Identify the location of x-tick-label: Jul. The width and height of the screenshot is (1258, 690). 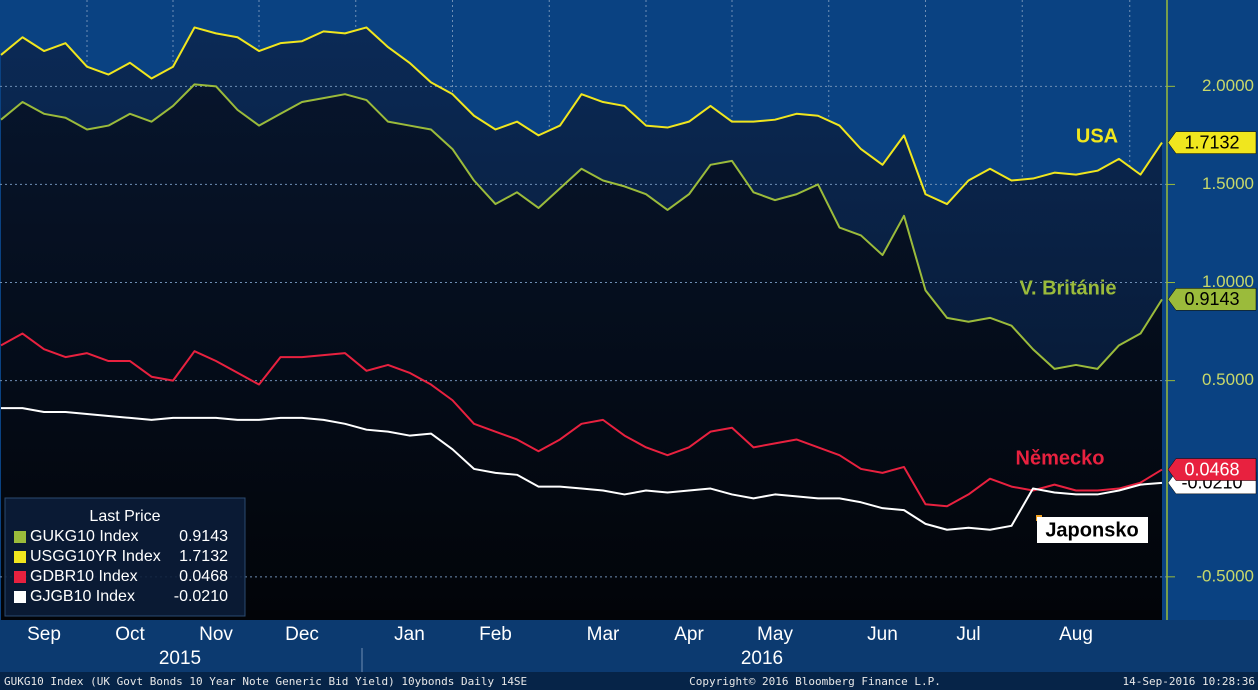
(968, 634).